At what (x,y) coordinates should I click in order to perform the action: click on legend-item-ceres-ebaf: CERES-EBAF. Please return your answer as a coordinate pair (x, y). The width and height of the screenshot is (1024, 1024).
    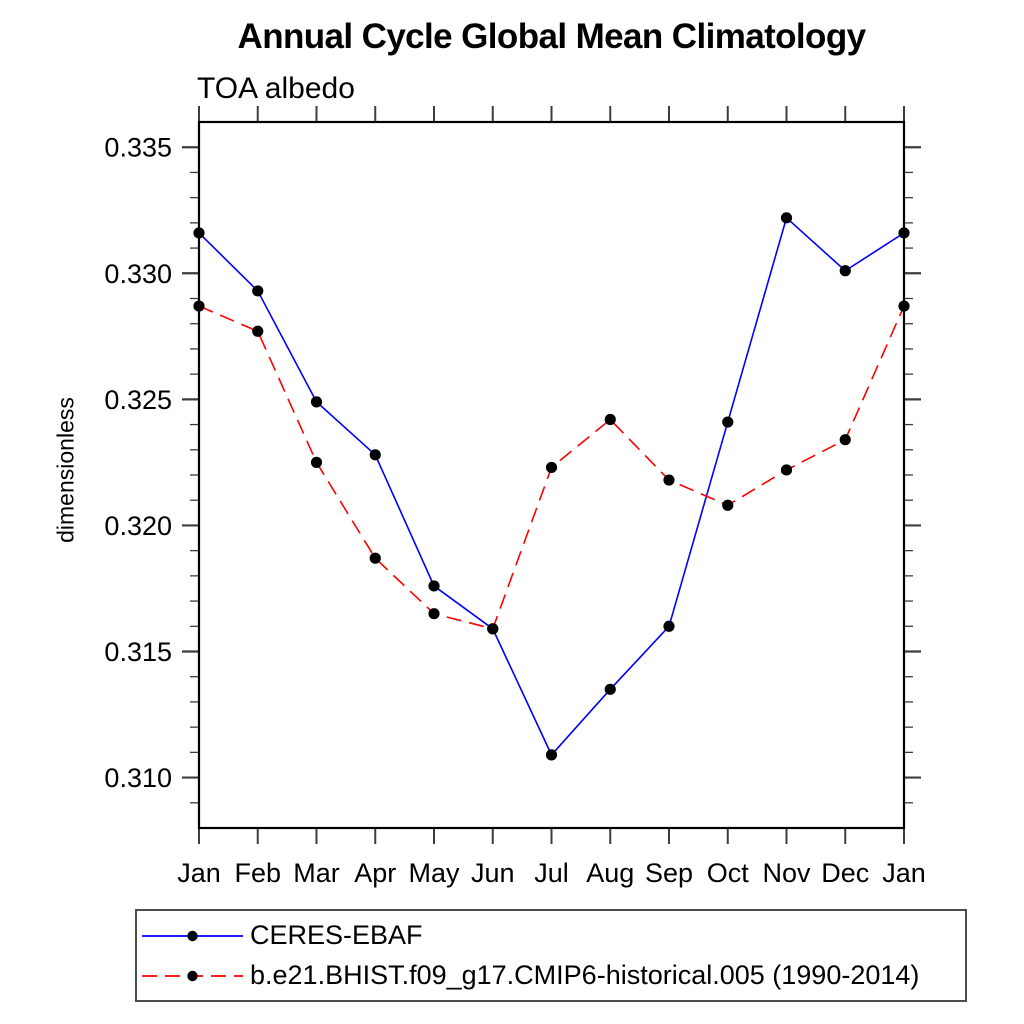
    Looking at the image, I should click on (552, 935).